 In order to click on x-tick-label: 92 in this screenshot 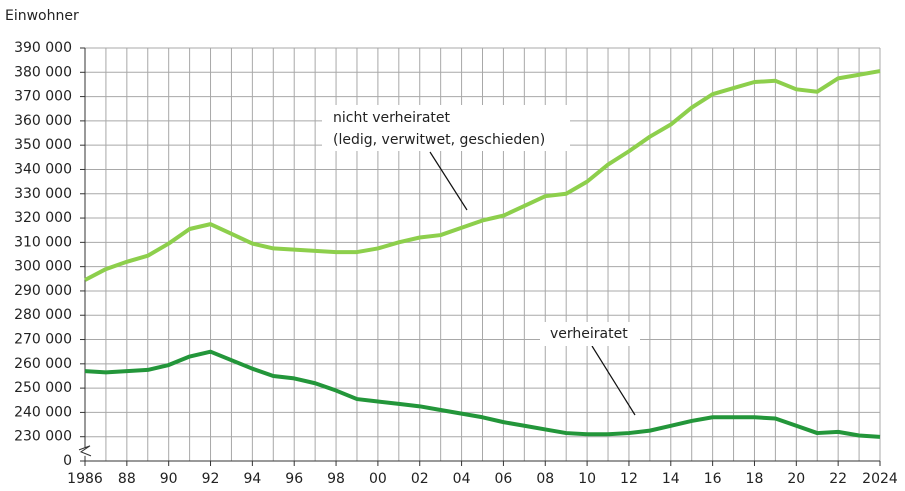, I will do `click(211, 479)`.